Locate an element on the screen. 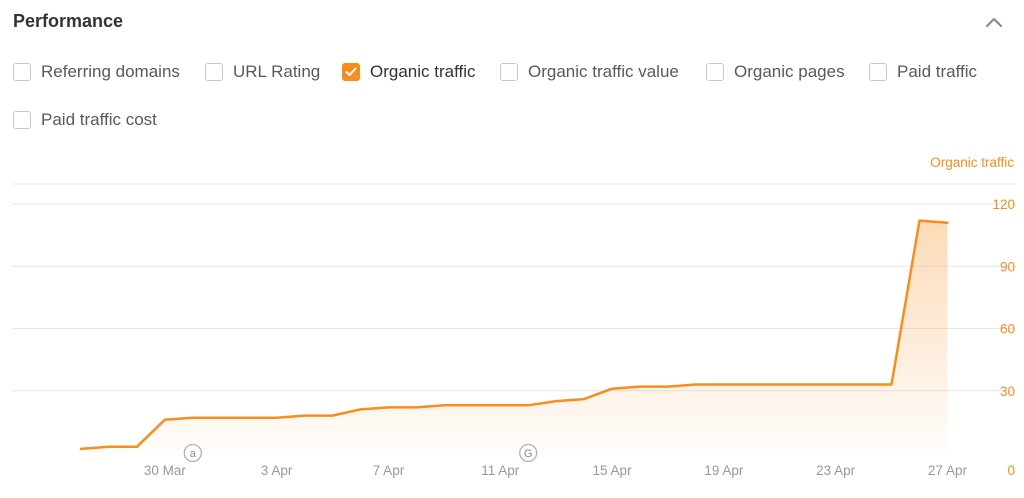 The image size is (1024, 498). metric-label: Organic traffic is located at coordinates (423, 71).